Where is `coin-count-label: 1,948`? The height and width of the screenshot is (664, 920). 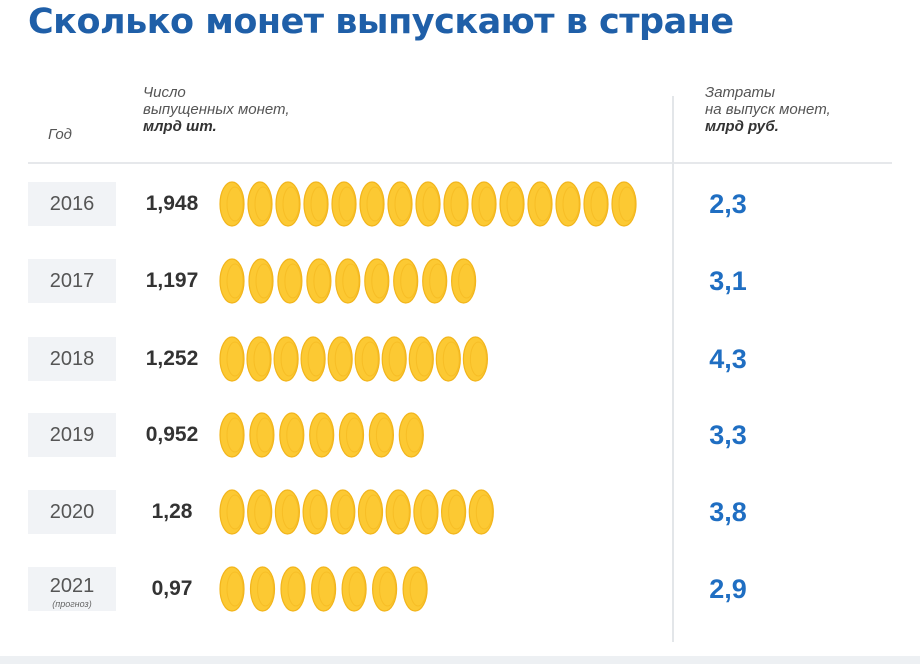
coin-count-label: 1,948 is located at coordinates (172, 203).